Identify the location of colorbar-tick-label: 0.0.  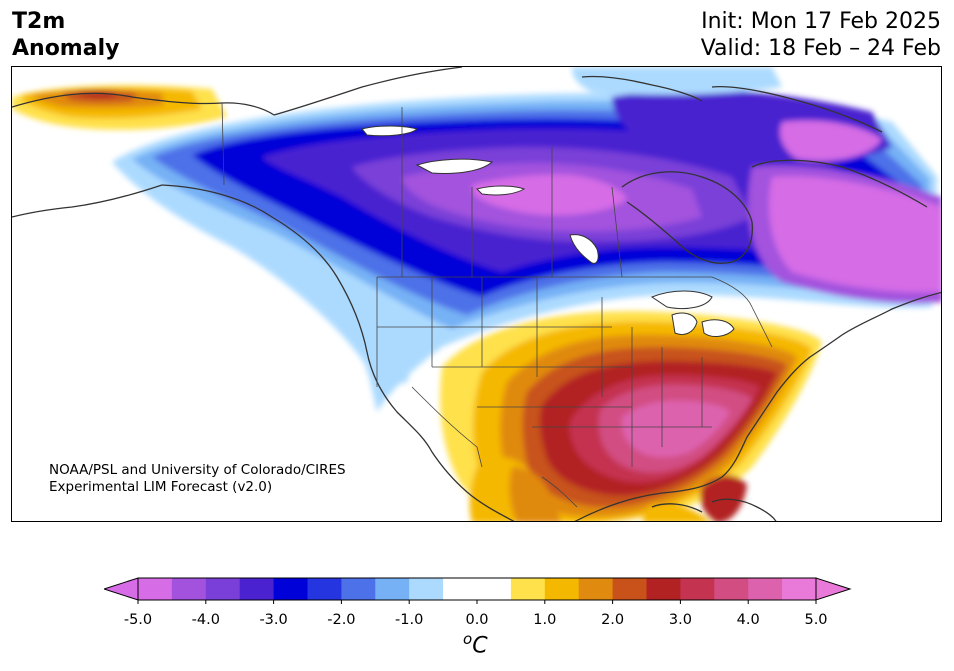
(477, 620).